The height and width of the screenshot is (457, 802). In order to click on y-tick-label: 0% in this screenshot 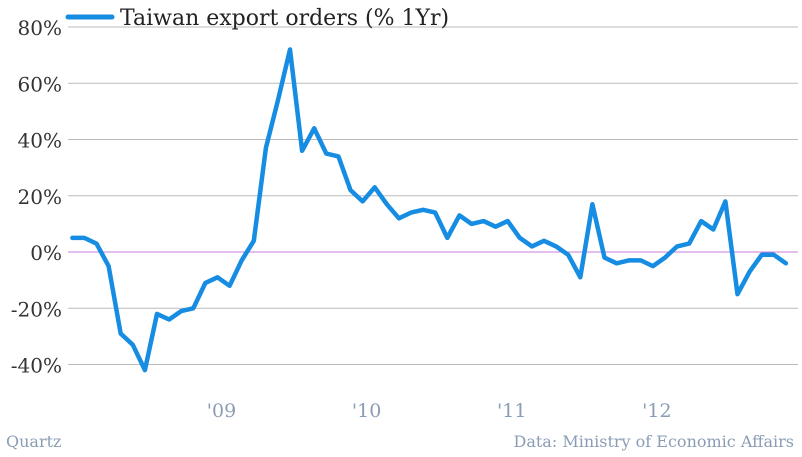, I will do `click(46, 253)`.